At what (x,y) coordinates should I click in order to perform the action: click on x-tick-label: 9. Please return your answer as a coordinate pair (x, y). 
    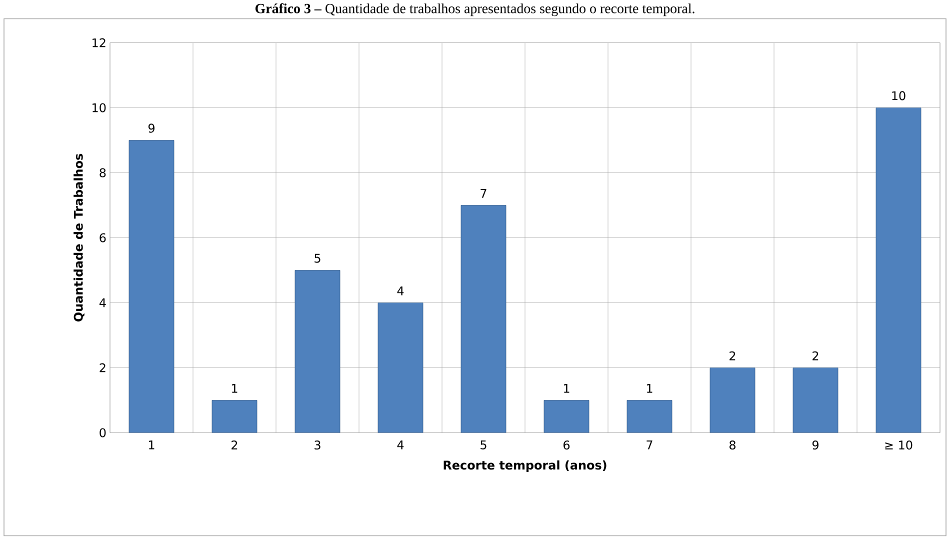
    Looking at the image, I should click on (815, 445).